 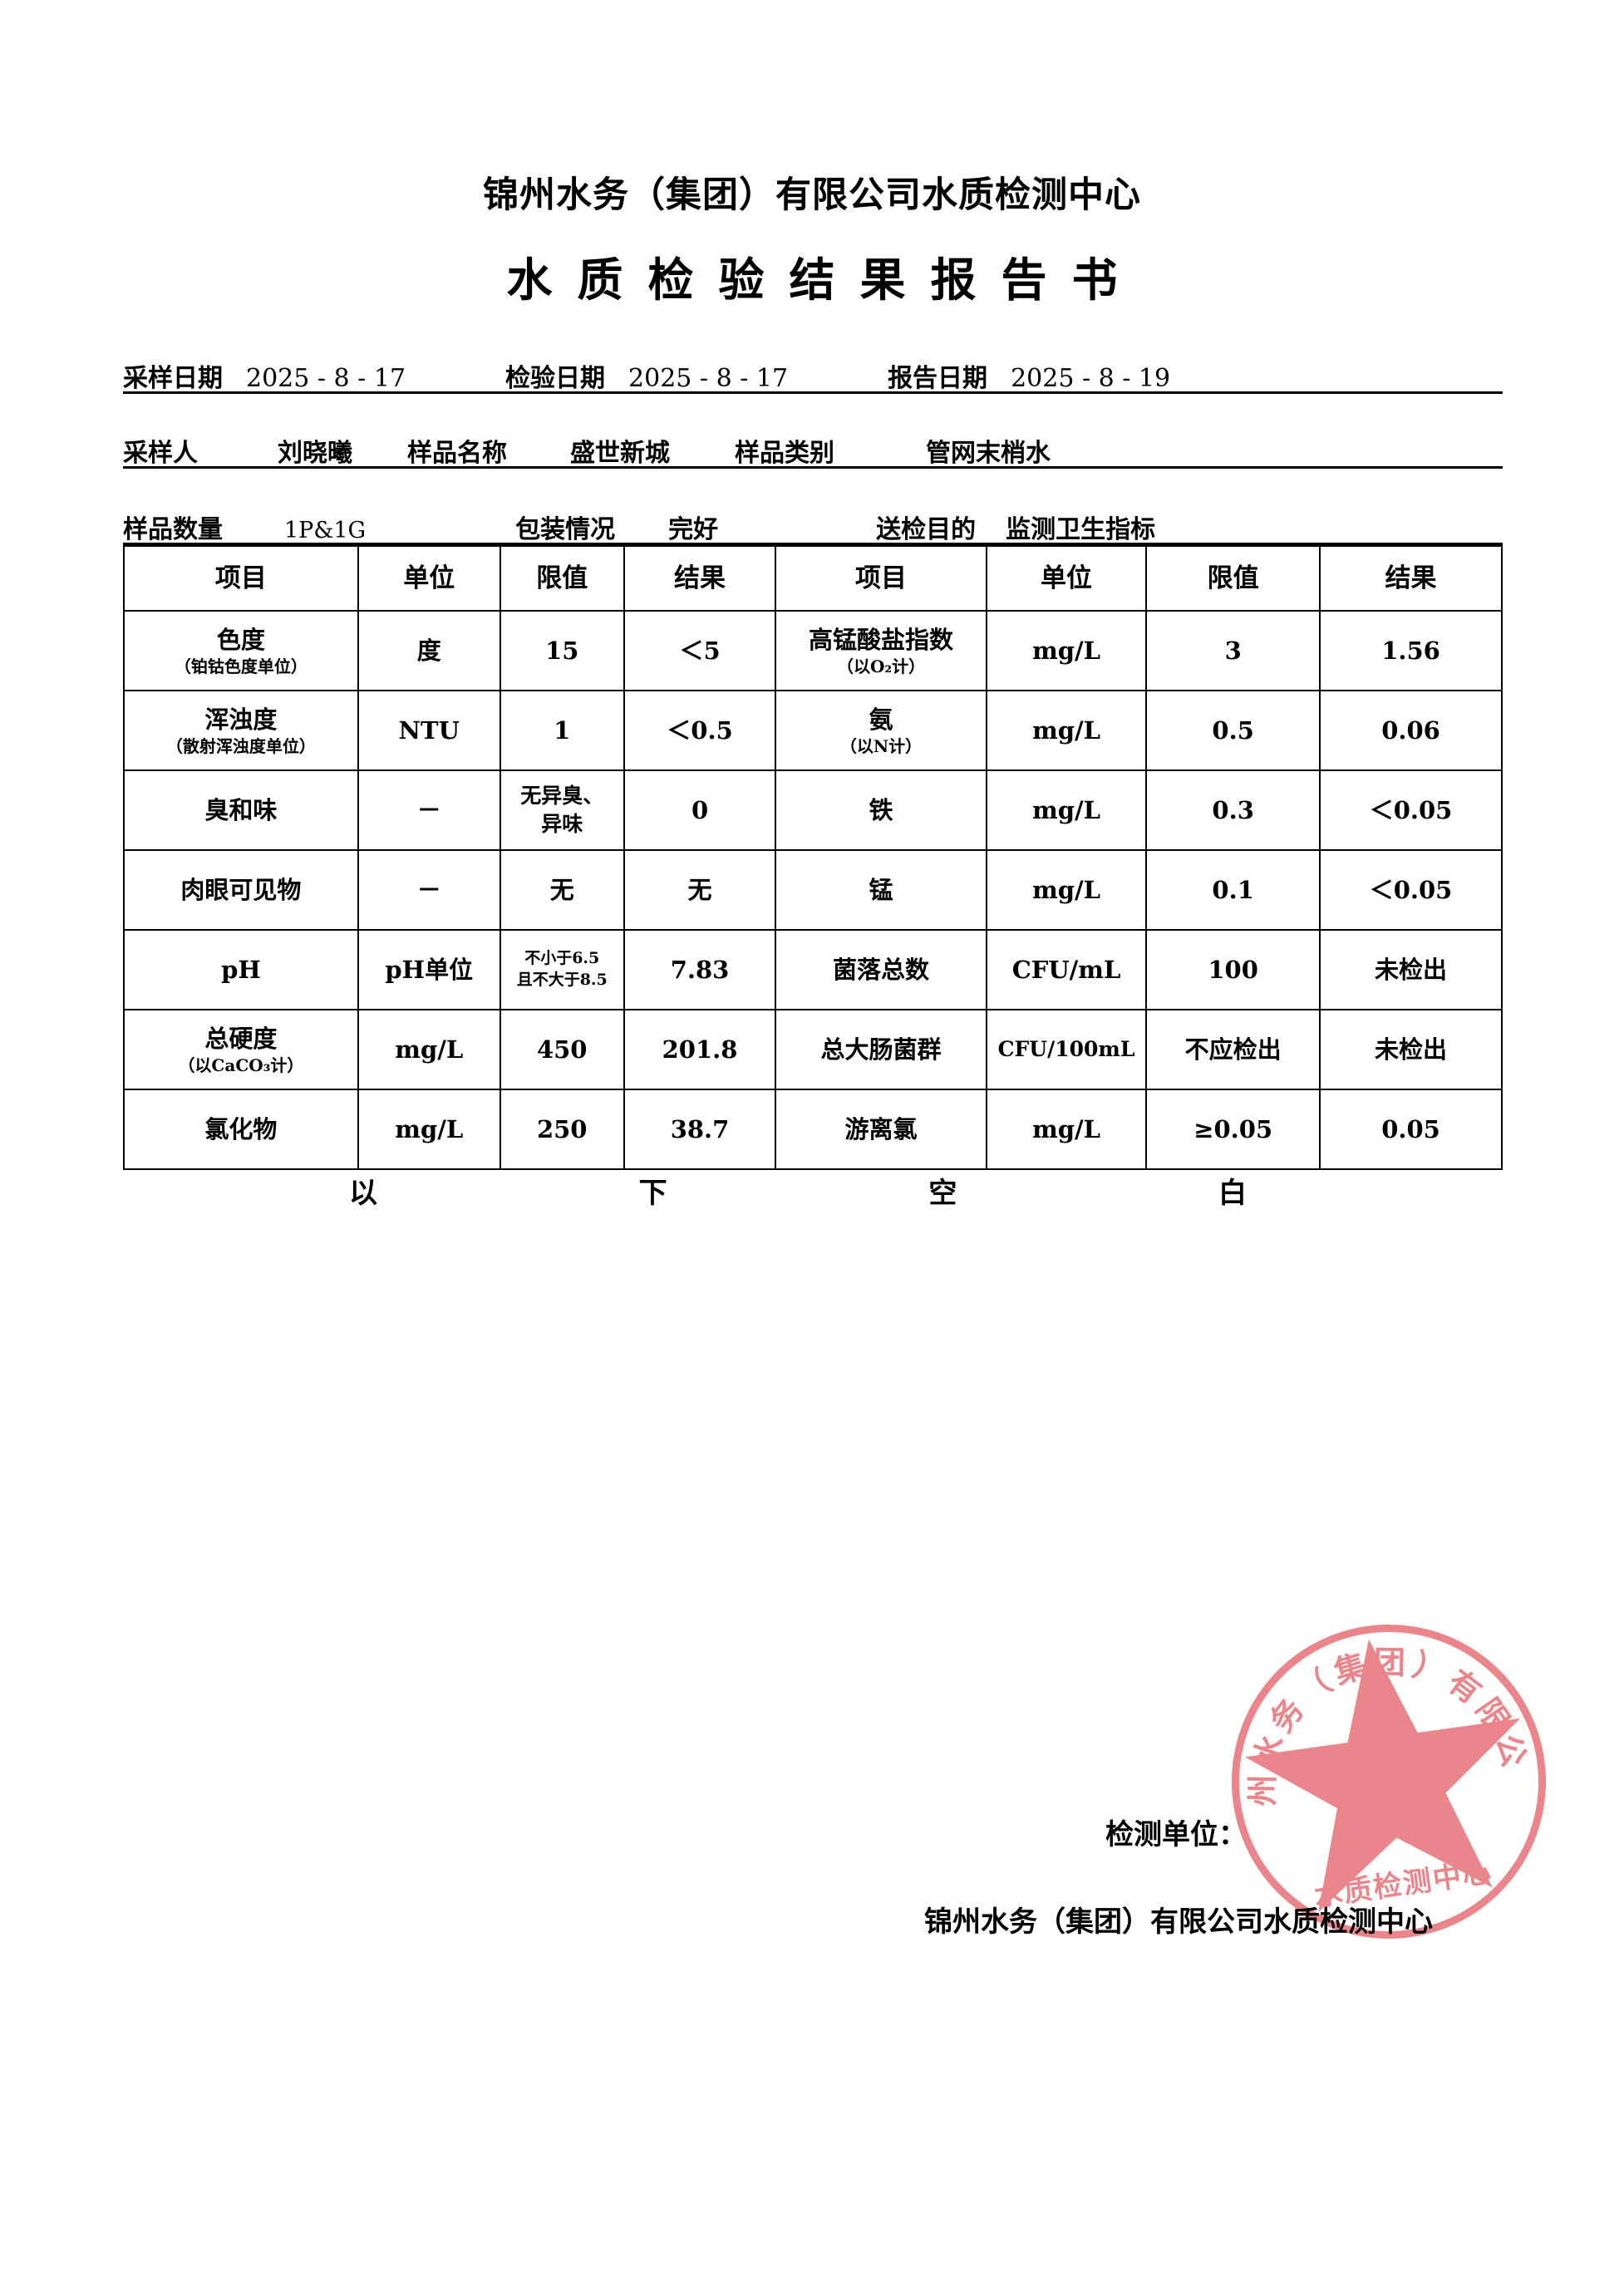 I want to click on purpose-value: 监测卫生指标, so click(x=1081, y=529).